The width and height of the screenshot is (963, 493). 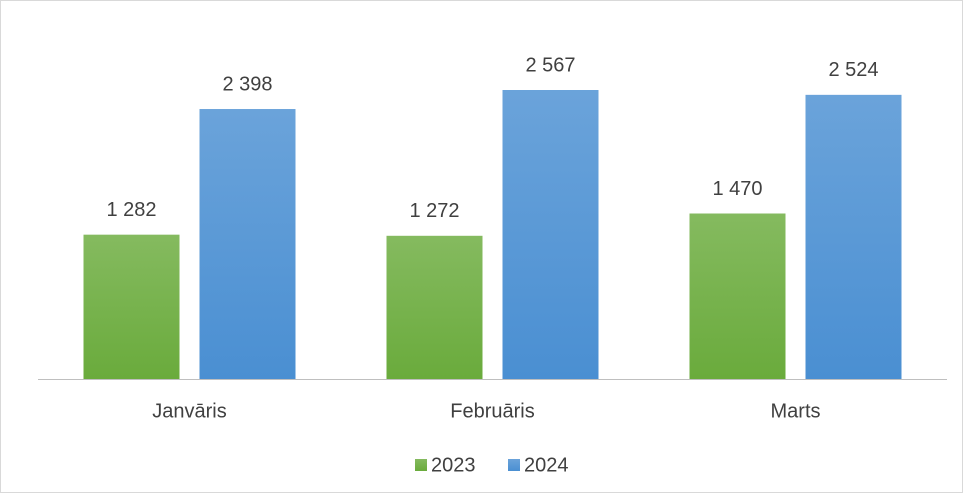 I want to click on x-tick-label: Janvāris, so click(x=189, y=411).